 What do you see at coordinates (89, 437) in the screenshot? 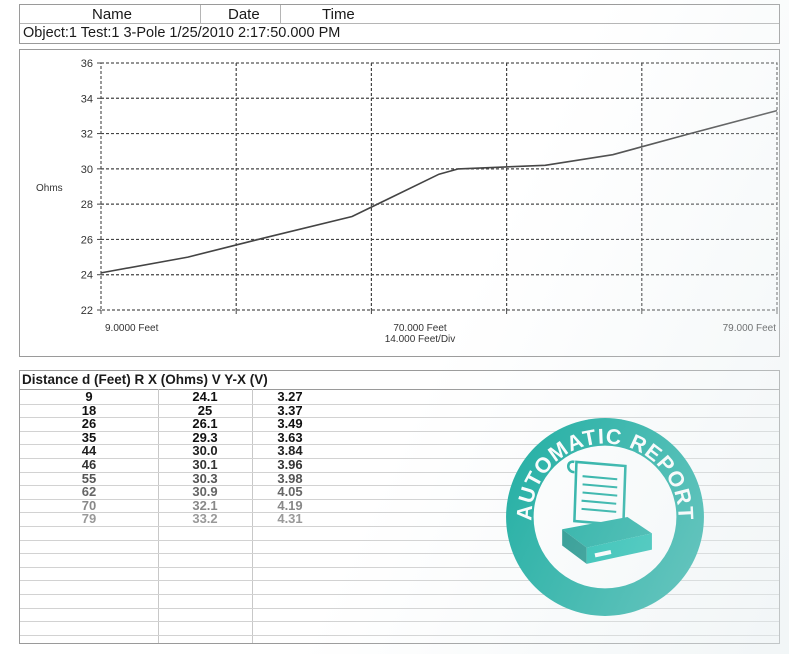
I see `distance-cell: 35` at bounding box center [89, 437].